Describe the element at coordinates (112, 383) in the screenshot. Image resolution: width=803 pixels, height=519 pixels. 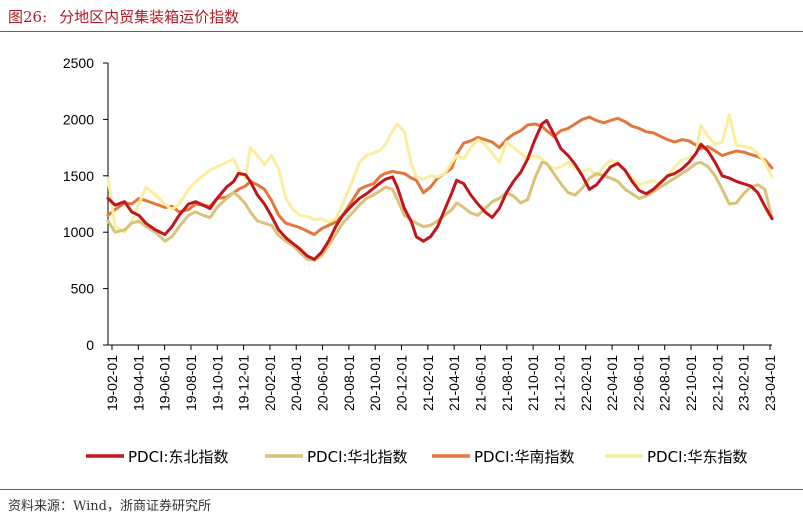
I see `x-tick-label: 19-02-01` at that location.